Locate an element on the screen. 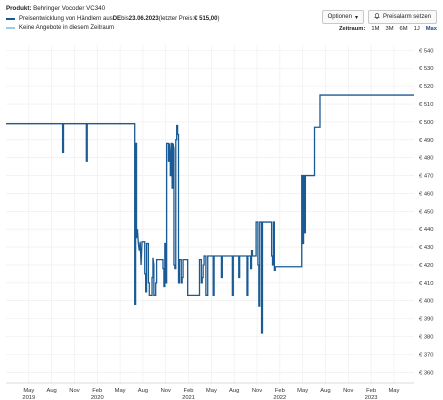 The height and width of the screenshot is (400, 443). y-tick-label: € 440 is located at coordinates (426, 230).